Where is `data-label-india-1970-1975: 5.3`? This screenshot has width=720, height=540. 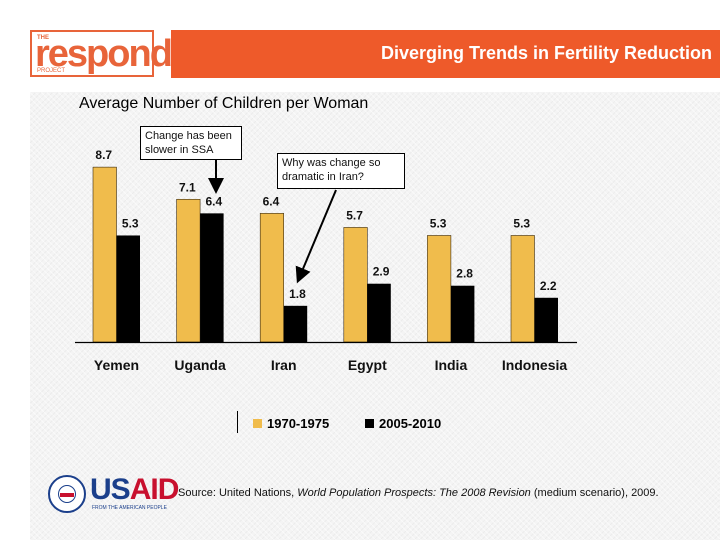
data-label-india-1970-1975: 5.3 is located at coordinates (438, 223).